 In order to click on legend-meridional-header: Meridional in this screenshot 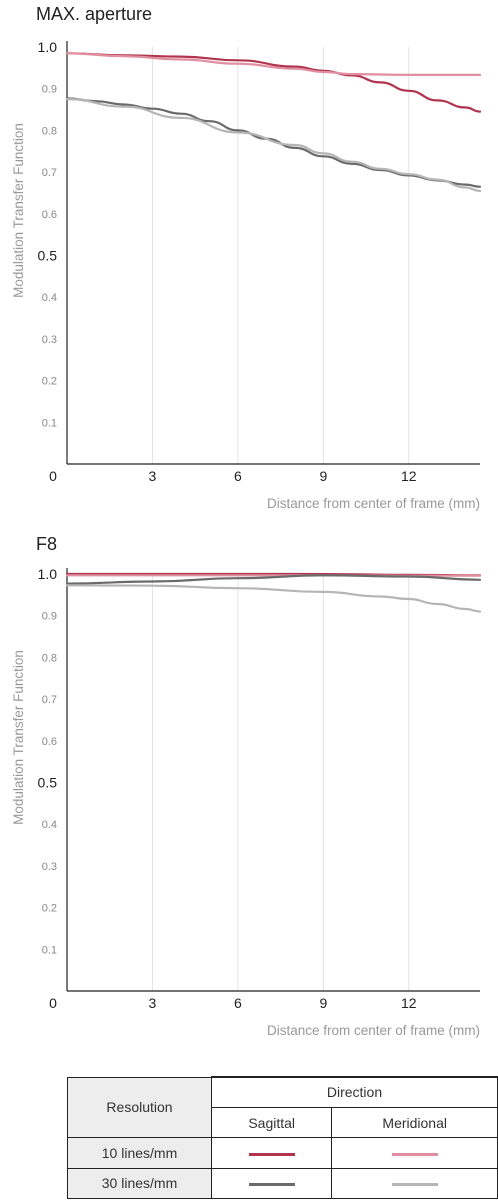, I will do `click(414, 1122)`.